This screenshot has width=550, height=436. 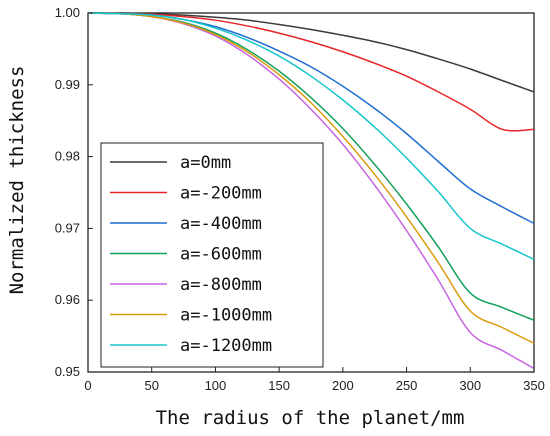 What do you see at coordinates (67, 156) in the screenshot?
I see `y-tick-label: 0.98` at bounding box center [67, 156].